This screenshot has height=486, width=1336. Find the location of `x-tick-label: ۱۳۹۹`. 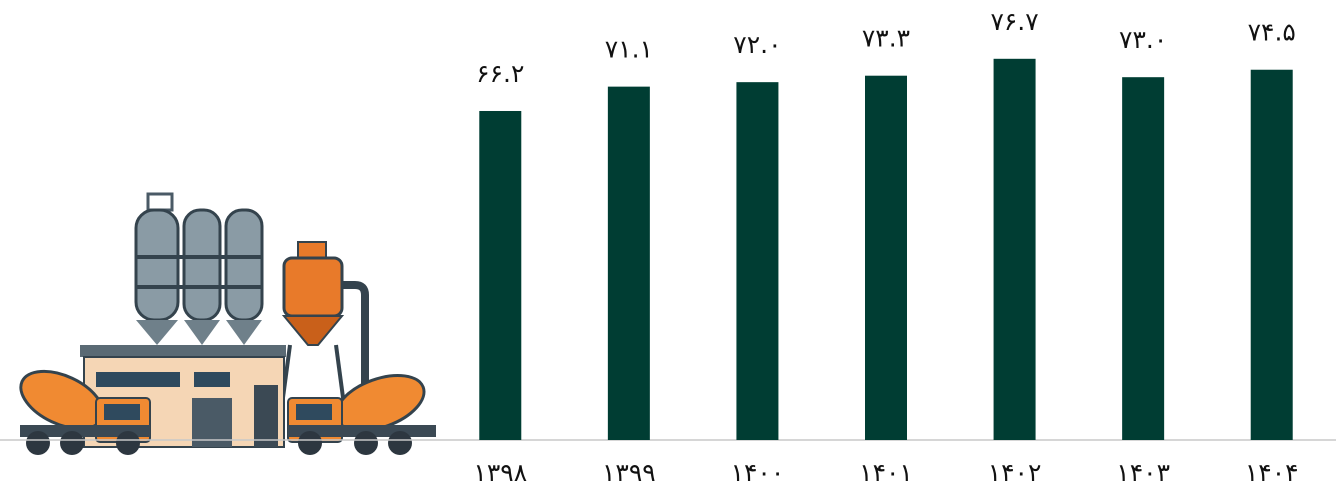

x-tick-label: ۱۳۹۹ is located at coordinates (629, 472).